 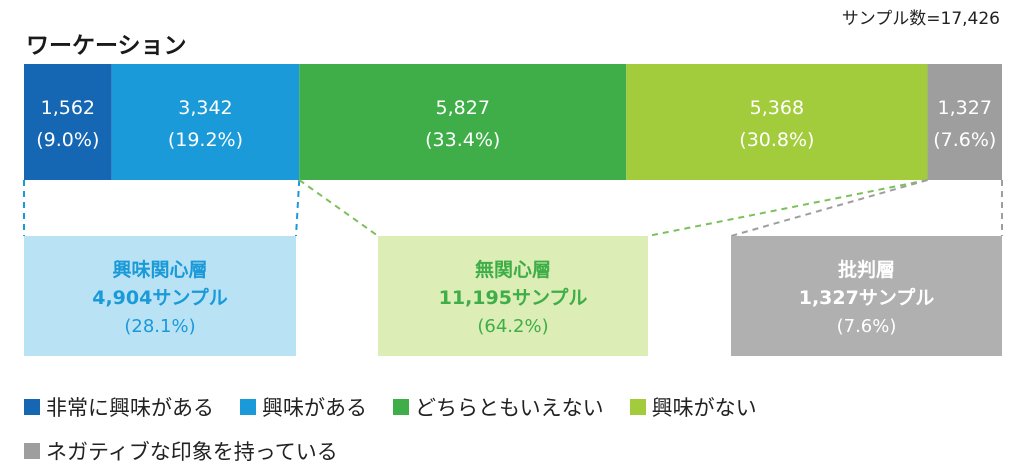 I want to click on legend-label: 興味がない, so click(x=704, y=408).